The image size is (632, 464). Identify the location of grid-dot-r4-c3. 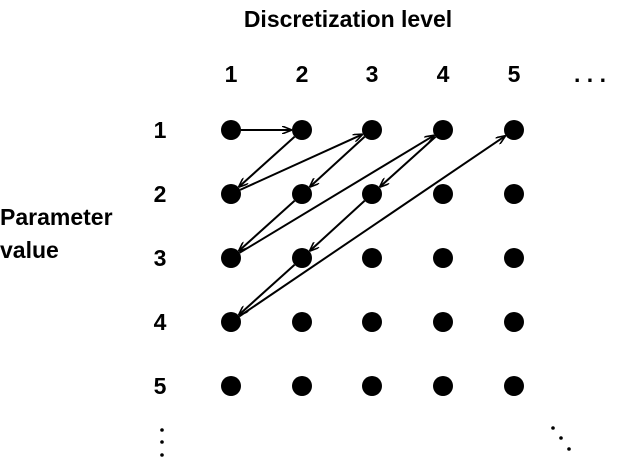
(372, 322).